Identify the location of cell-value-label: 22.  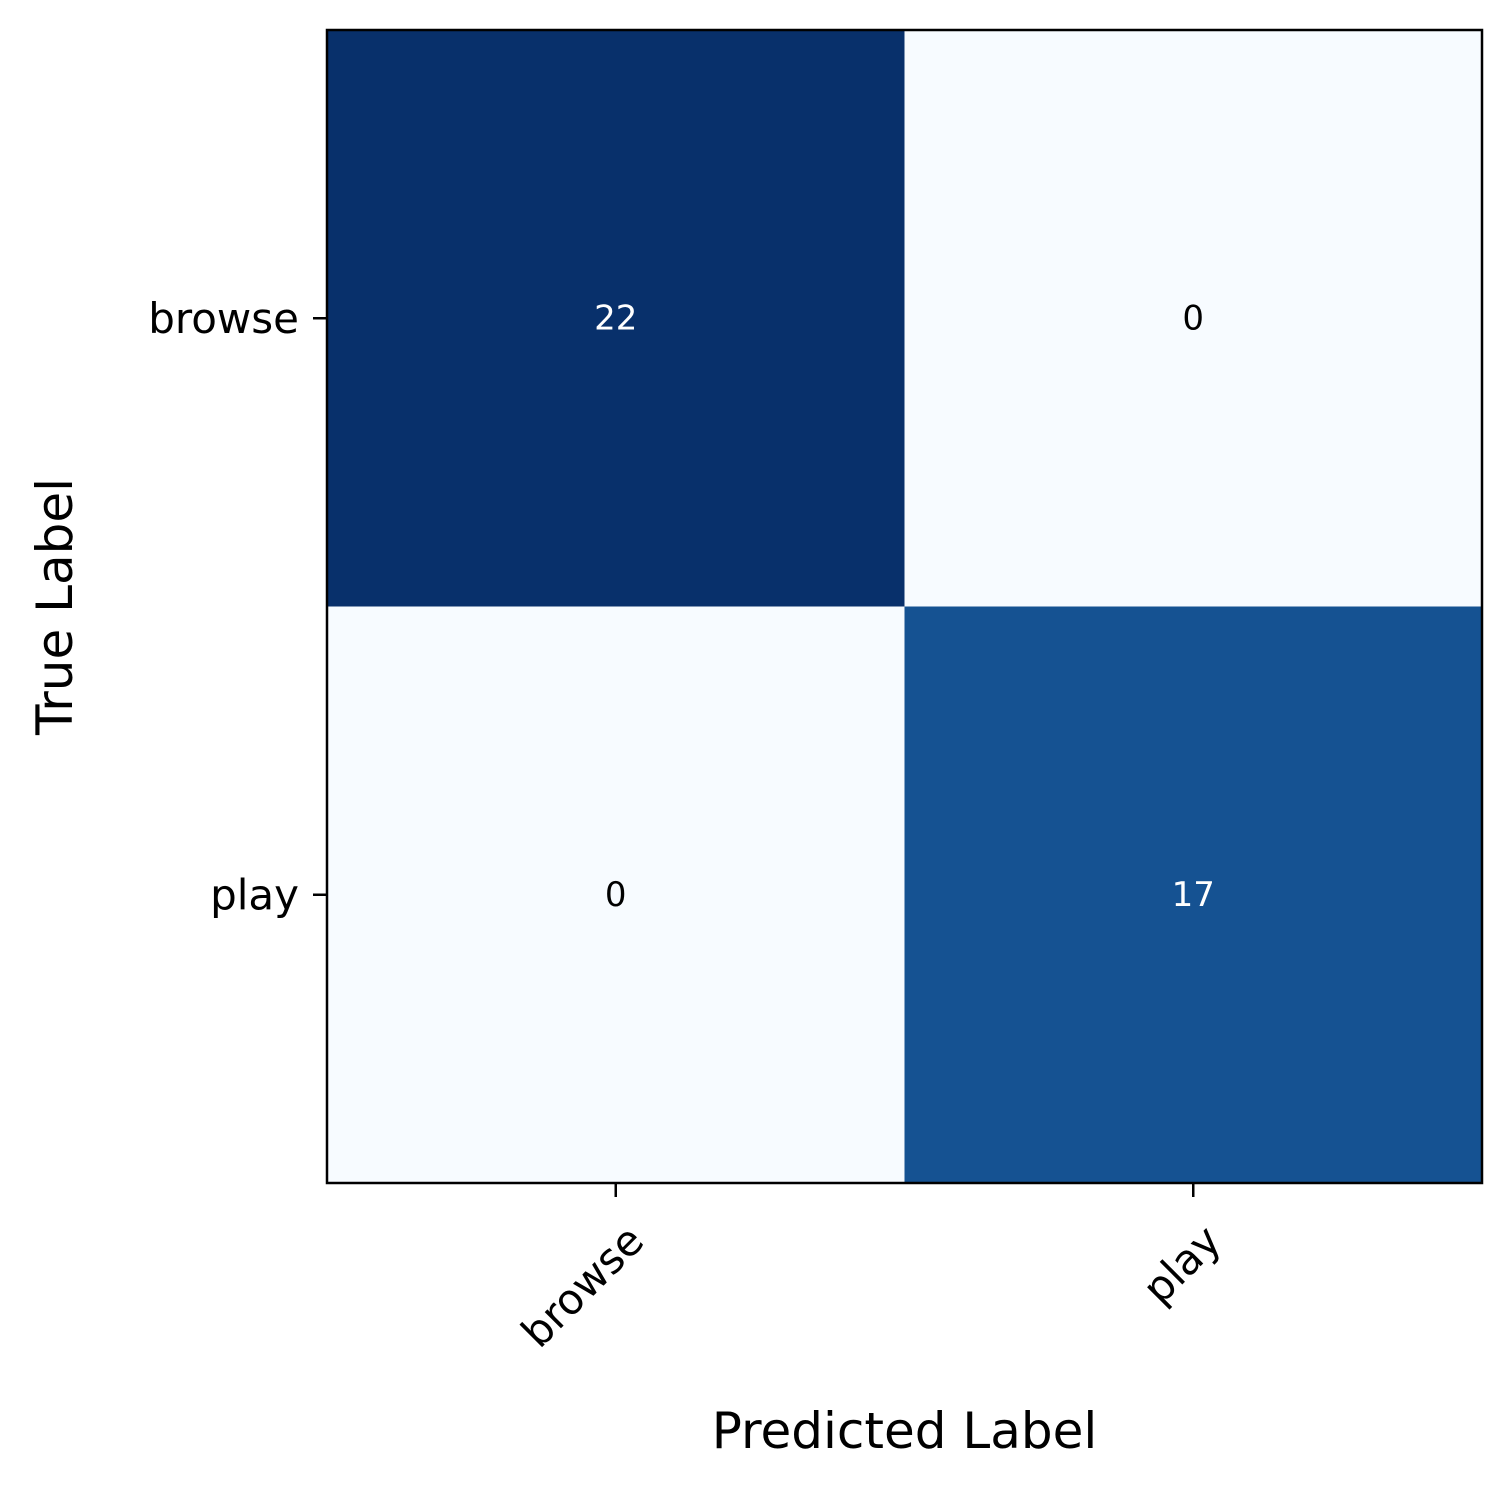
(615, 318).